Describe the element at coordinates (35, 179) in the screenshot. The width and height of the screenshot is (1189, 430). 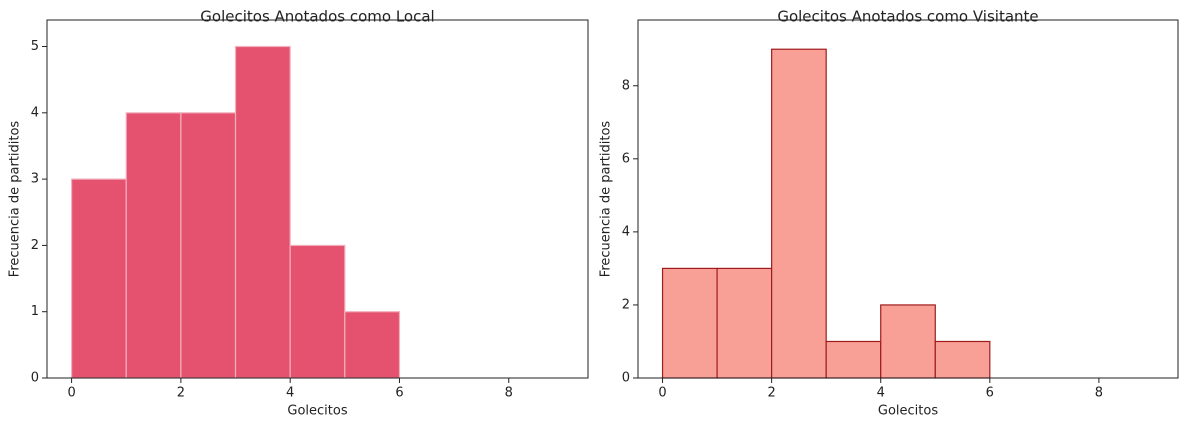
I see `y-tick-label: 3` at that location.